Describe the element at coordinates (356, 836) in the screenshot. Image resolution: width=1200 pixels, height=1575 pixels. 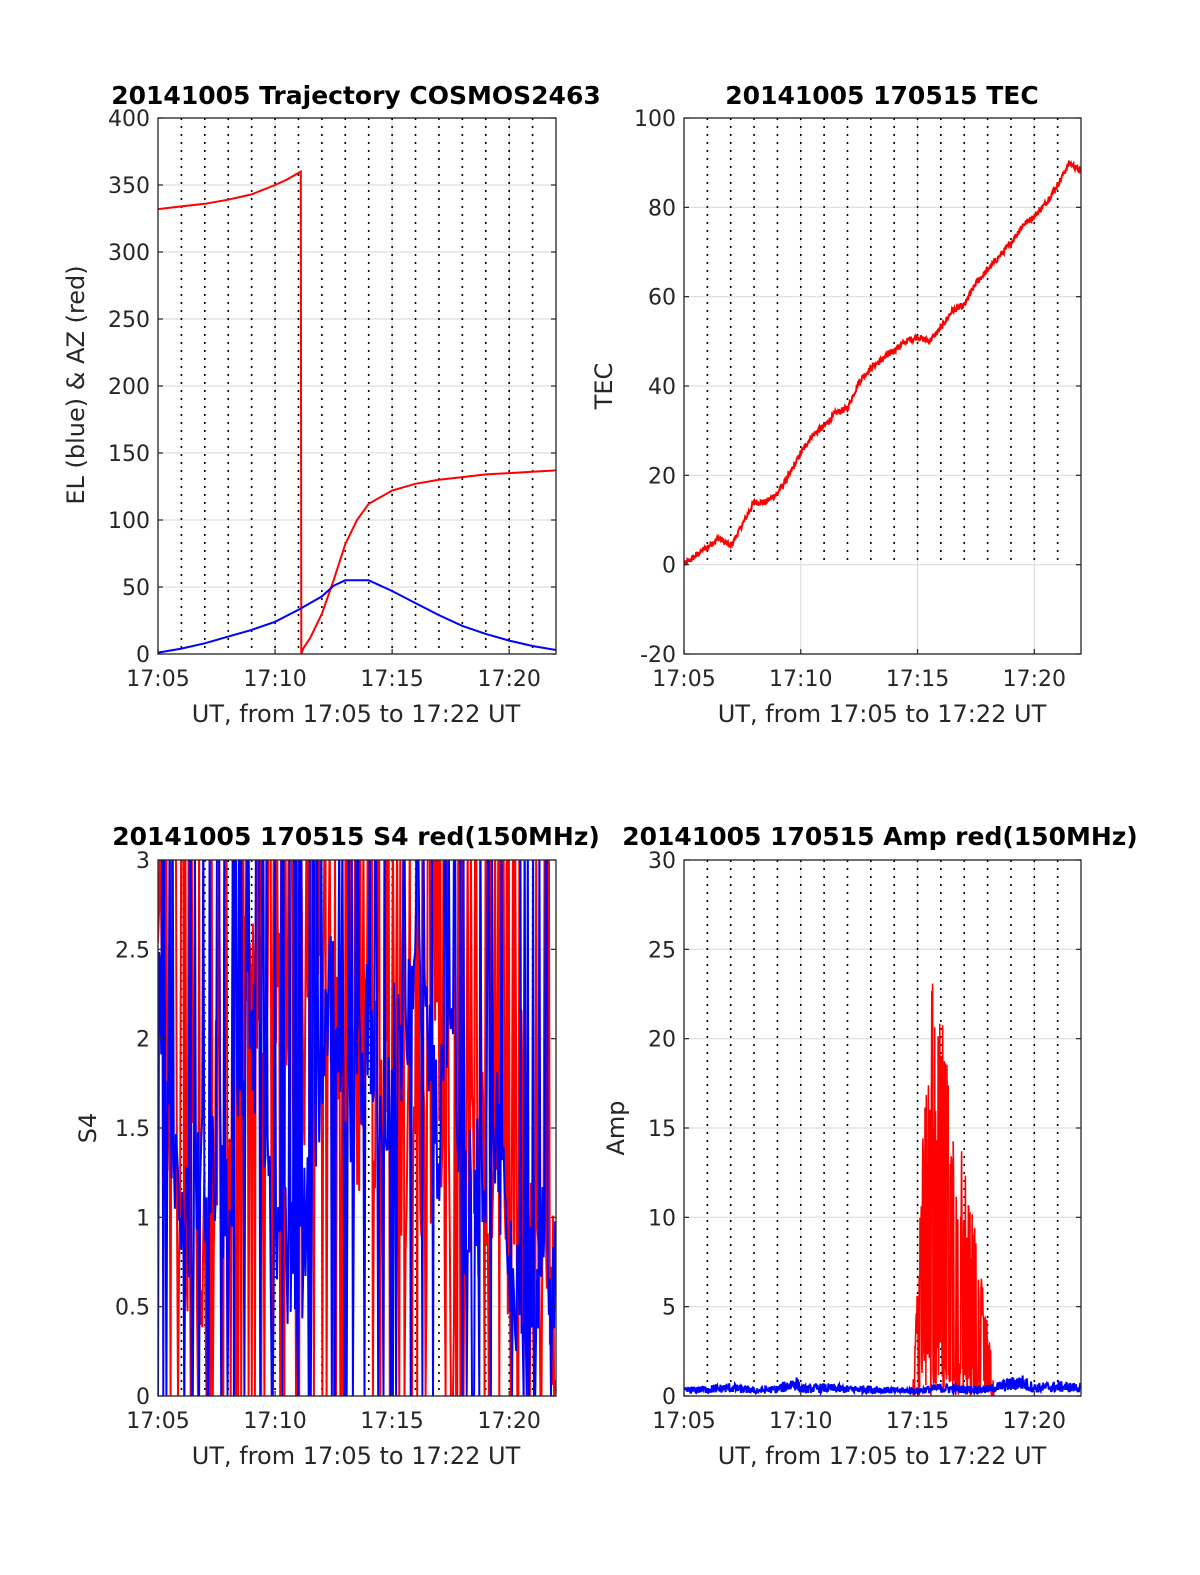
I see `chart-title-s4: 20141005 170515 S4 red(150MHz)` at that location.